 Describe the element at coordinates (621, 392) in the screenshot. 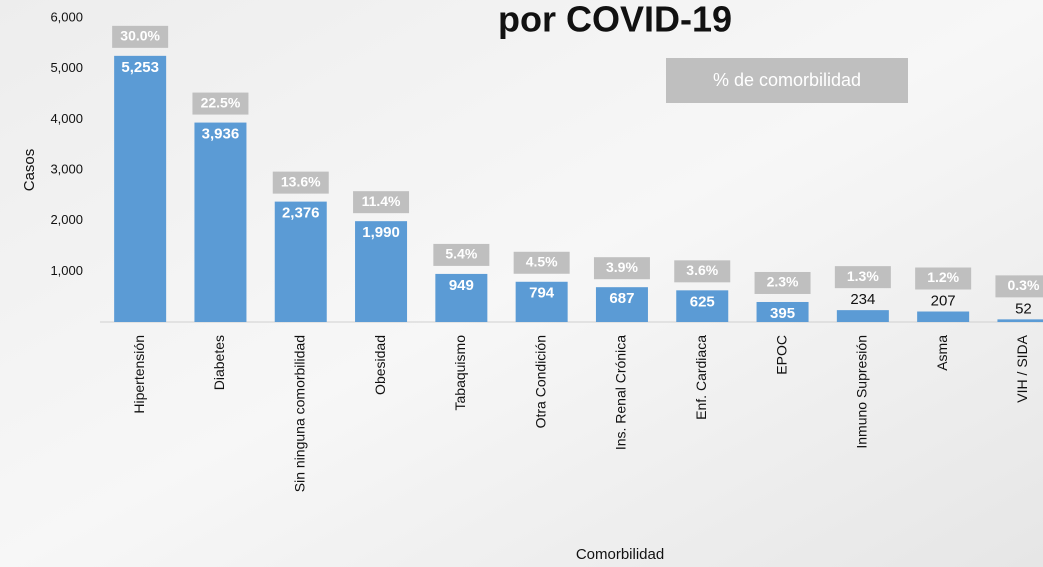

I see `x-tick-label: Ins. Renal Crónica` at that location.